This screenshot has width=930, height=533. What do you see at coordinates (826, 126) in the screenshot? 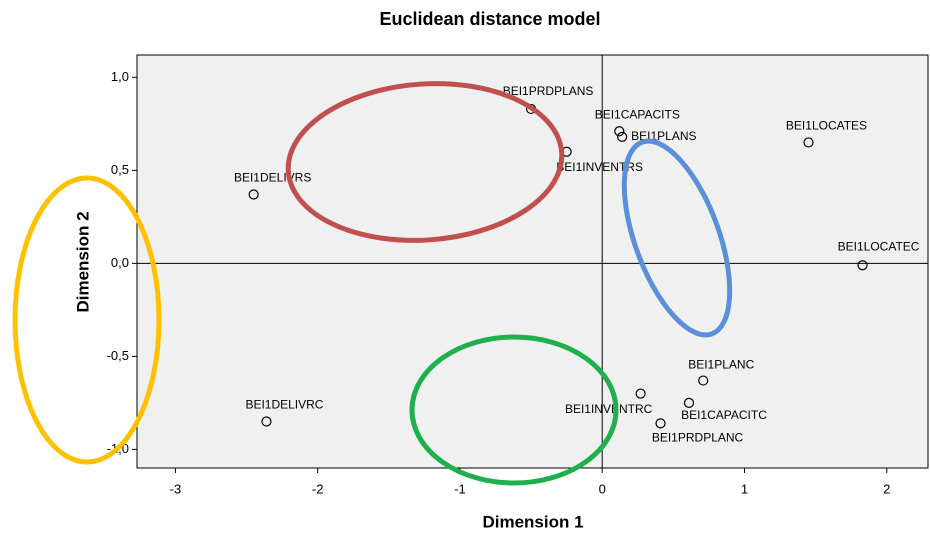
I see `point-label: BEI1LOCATES` at bounding box center [826, 126].